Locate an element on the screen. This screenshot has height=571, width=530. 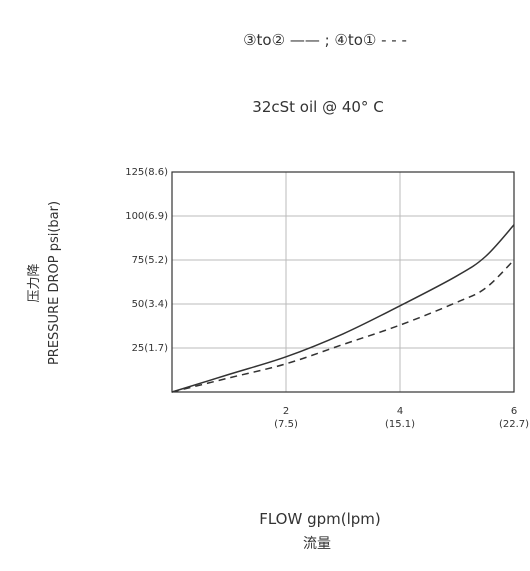
x-axis-label-cn: 流量 is located at coordinates (317, 544).